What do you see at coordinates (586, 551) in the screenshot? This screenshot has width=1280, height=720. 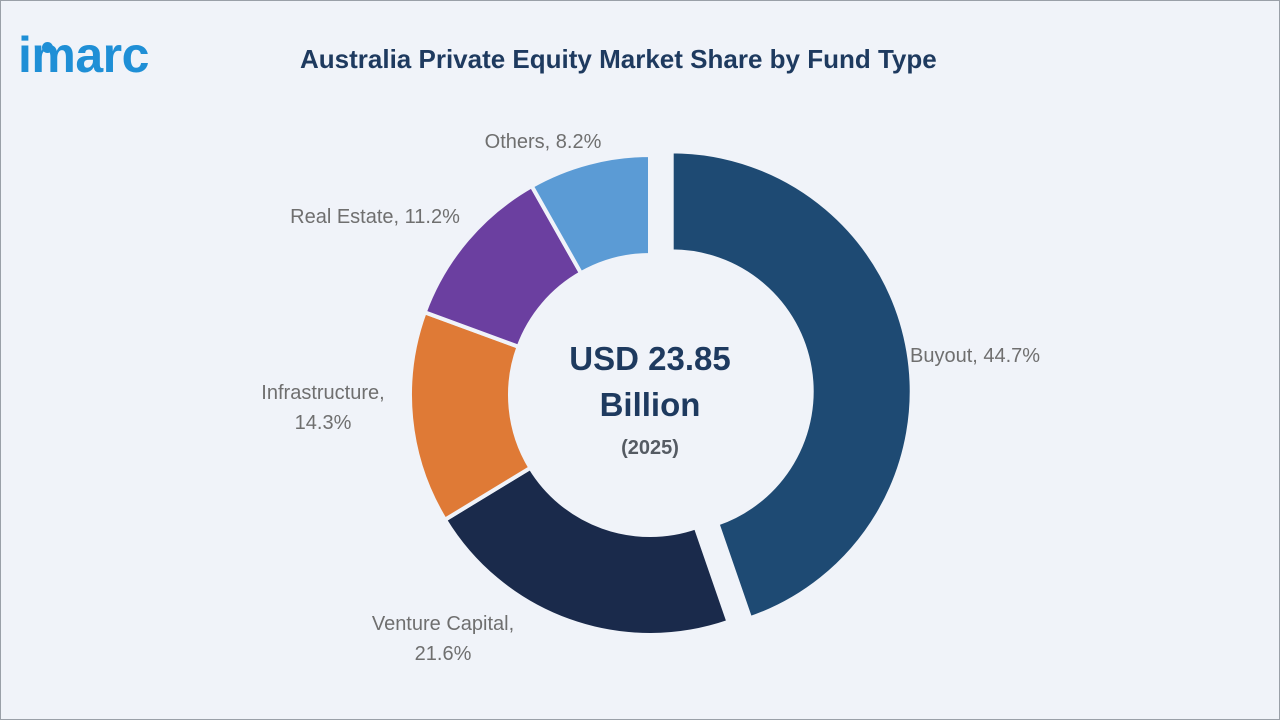 I see `slice-venture-capital` at bounding box center [586, 551].